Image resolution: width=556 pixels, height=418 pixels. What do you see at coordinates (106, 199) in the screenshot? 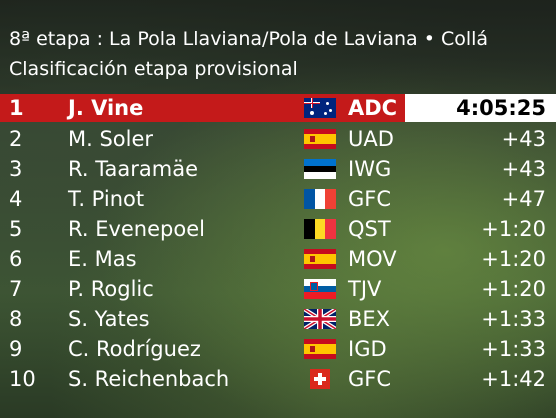
I see `rider-name: T. Pinot` at bounding box center [106, 199].